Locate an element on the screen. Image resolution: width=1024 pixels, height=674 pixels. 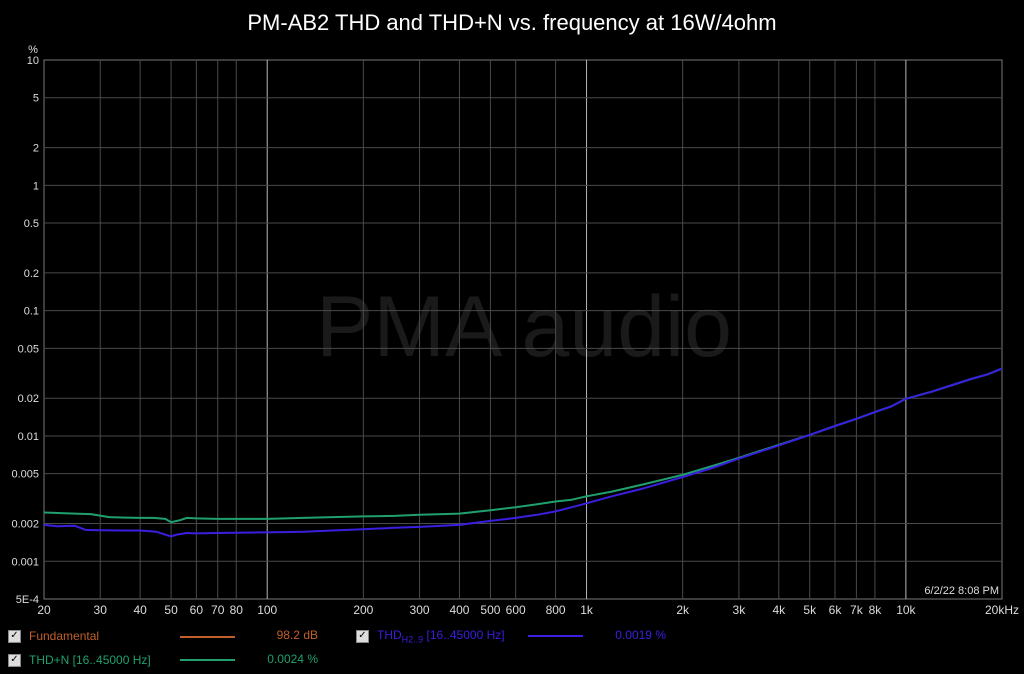
timestamp: 6/2/22 8:08 PM is located at coordinates (961, 591).